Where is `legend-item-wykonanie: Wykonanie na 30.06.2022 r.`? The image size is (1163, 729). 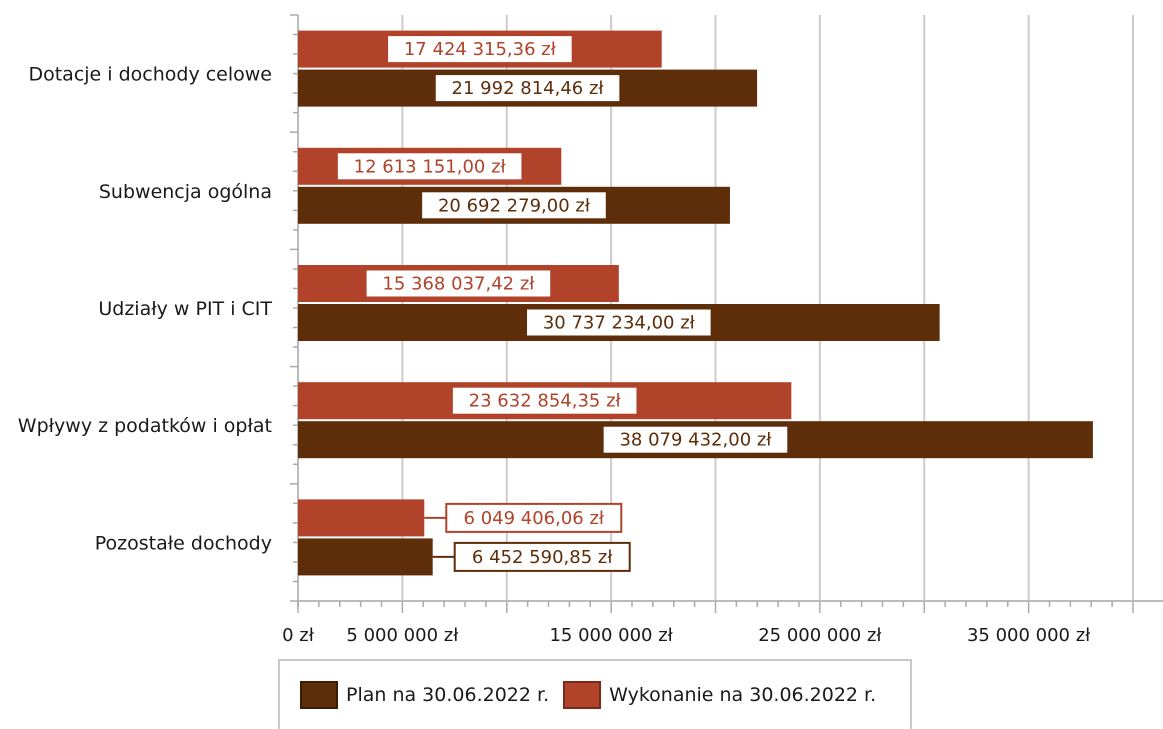 legend-item-wykonanie: Wykonanie na 30.06.2022 r. is located at coordinates (719, 695).